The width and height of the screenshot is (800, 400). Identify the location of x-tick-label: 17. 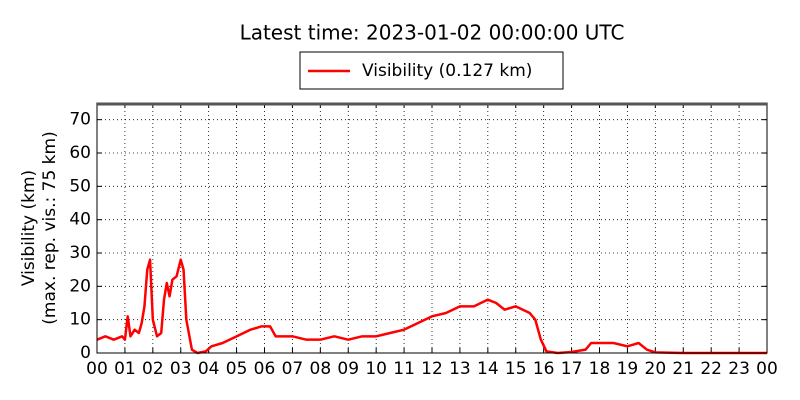
(572, 369).